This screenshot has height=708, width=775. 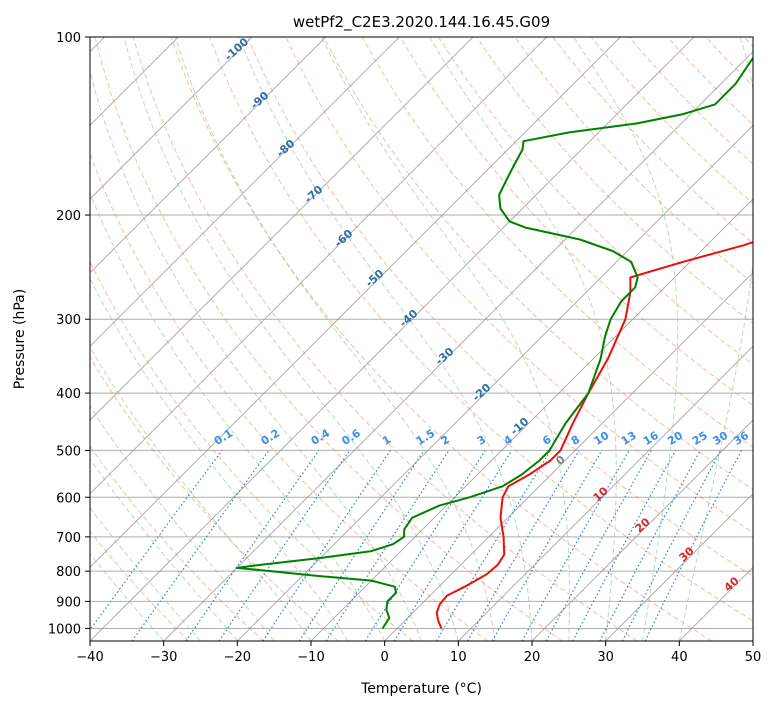 I want to click on dry-adiabat-label: -20, so click(x=482, y=392).